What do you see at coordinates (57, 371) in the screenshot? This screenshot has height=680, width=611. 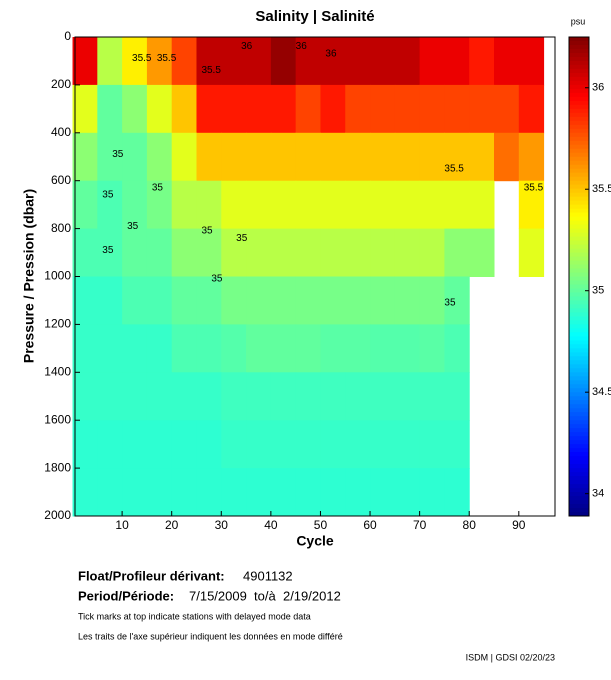 I see `y-tick-label: 1400` at bounding box center [57, 371].